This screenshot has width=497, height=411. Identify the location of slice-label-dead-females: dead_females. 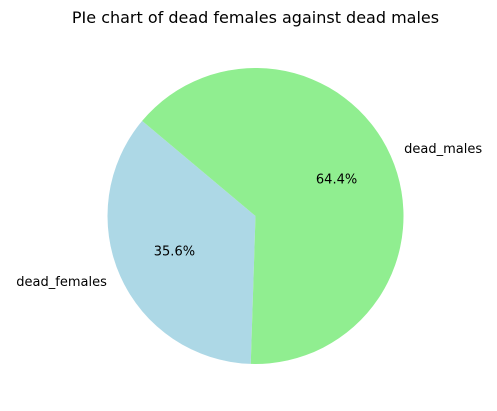
(61, 282).